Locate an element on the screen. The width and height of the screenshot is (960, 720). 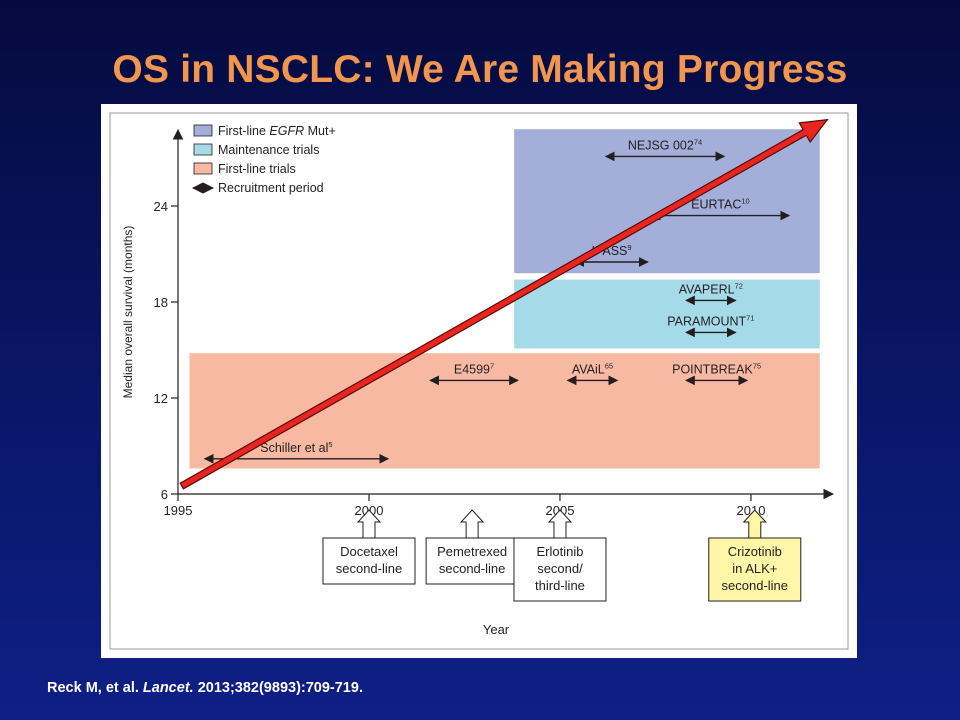
y-tick-label-6: 6 is located at coordinates (164, 494).